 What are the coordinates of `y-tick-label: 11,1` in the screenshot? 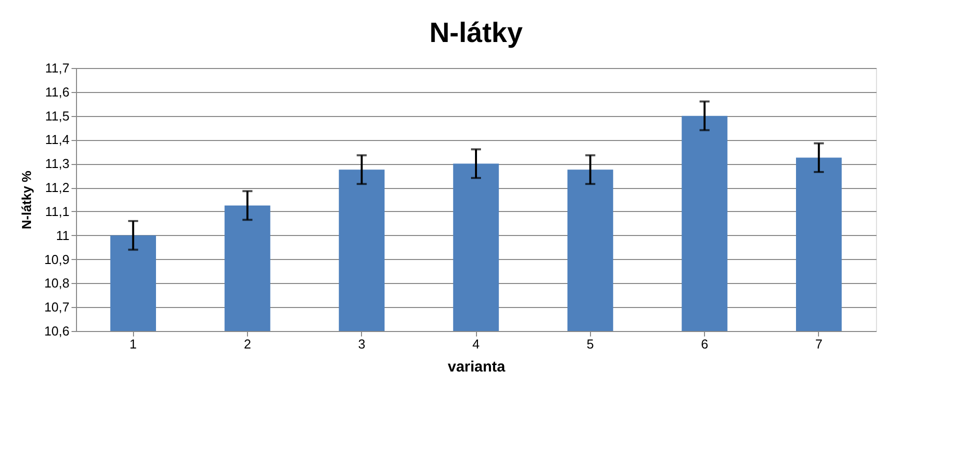 It's located at (57, 211).